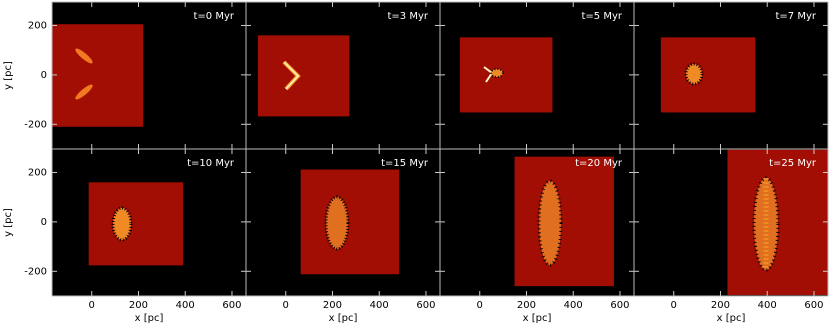 Image resolution: width=830 pixels, height=325 pixels. I want to click on panel-frame, so click(731, 222).